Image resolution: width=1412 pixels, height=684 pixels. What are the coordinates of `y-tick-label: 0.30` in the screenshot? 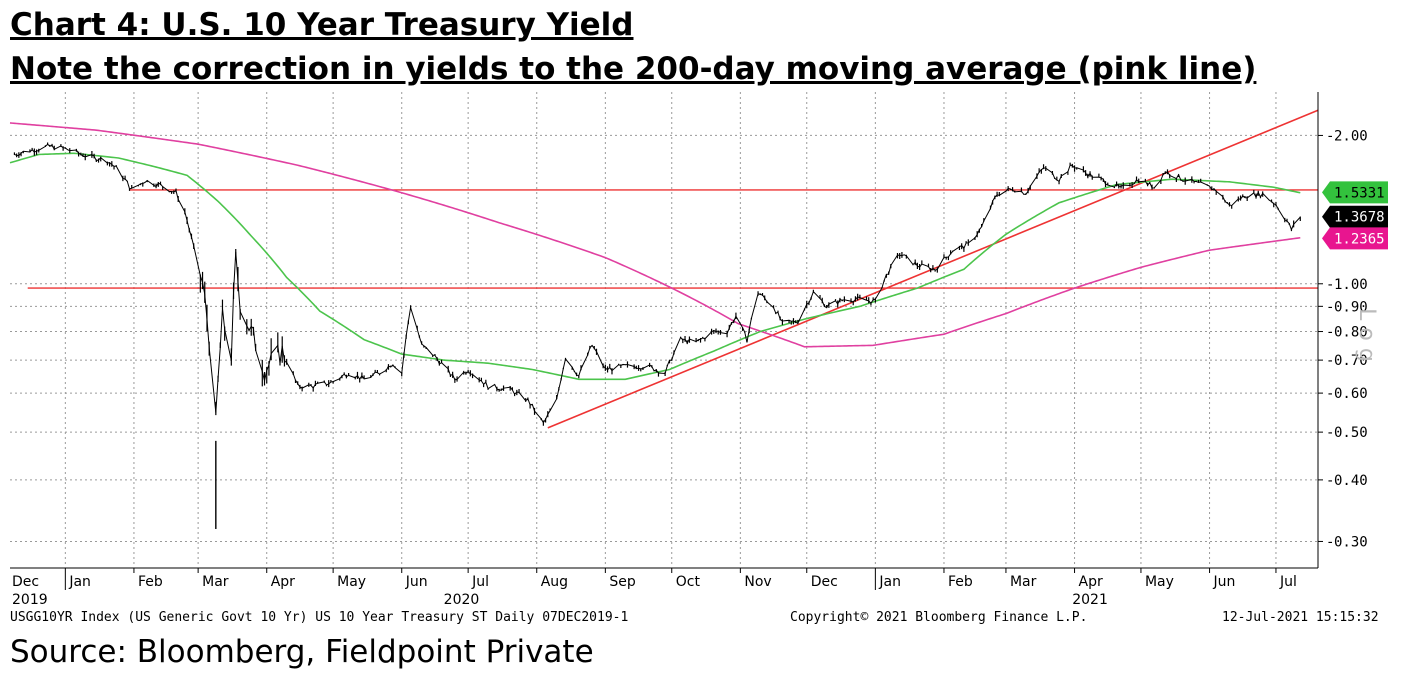 It's located at (1351, 542).